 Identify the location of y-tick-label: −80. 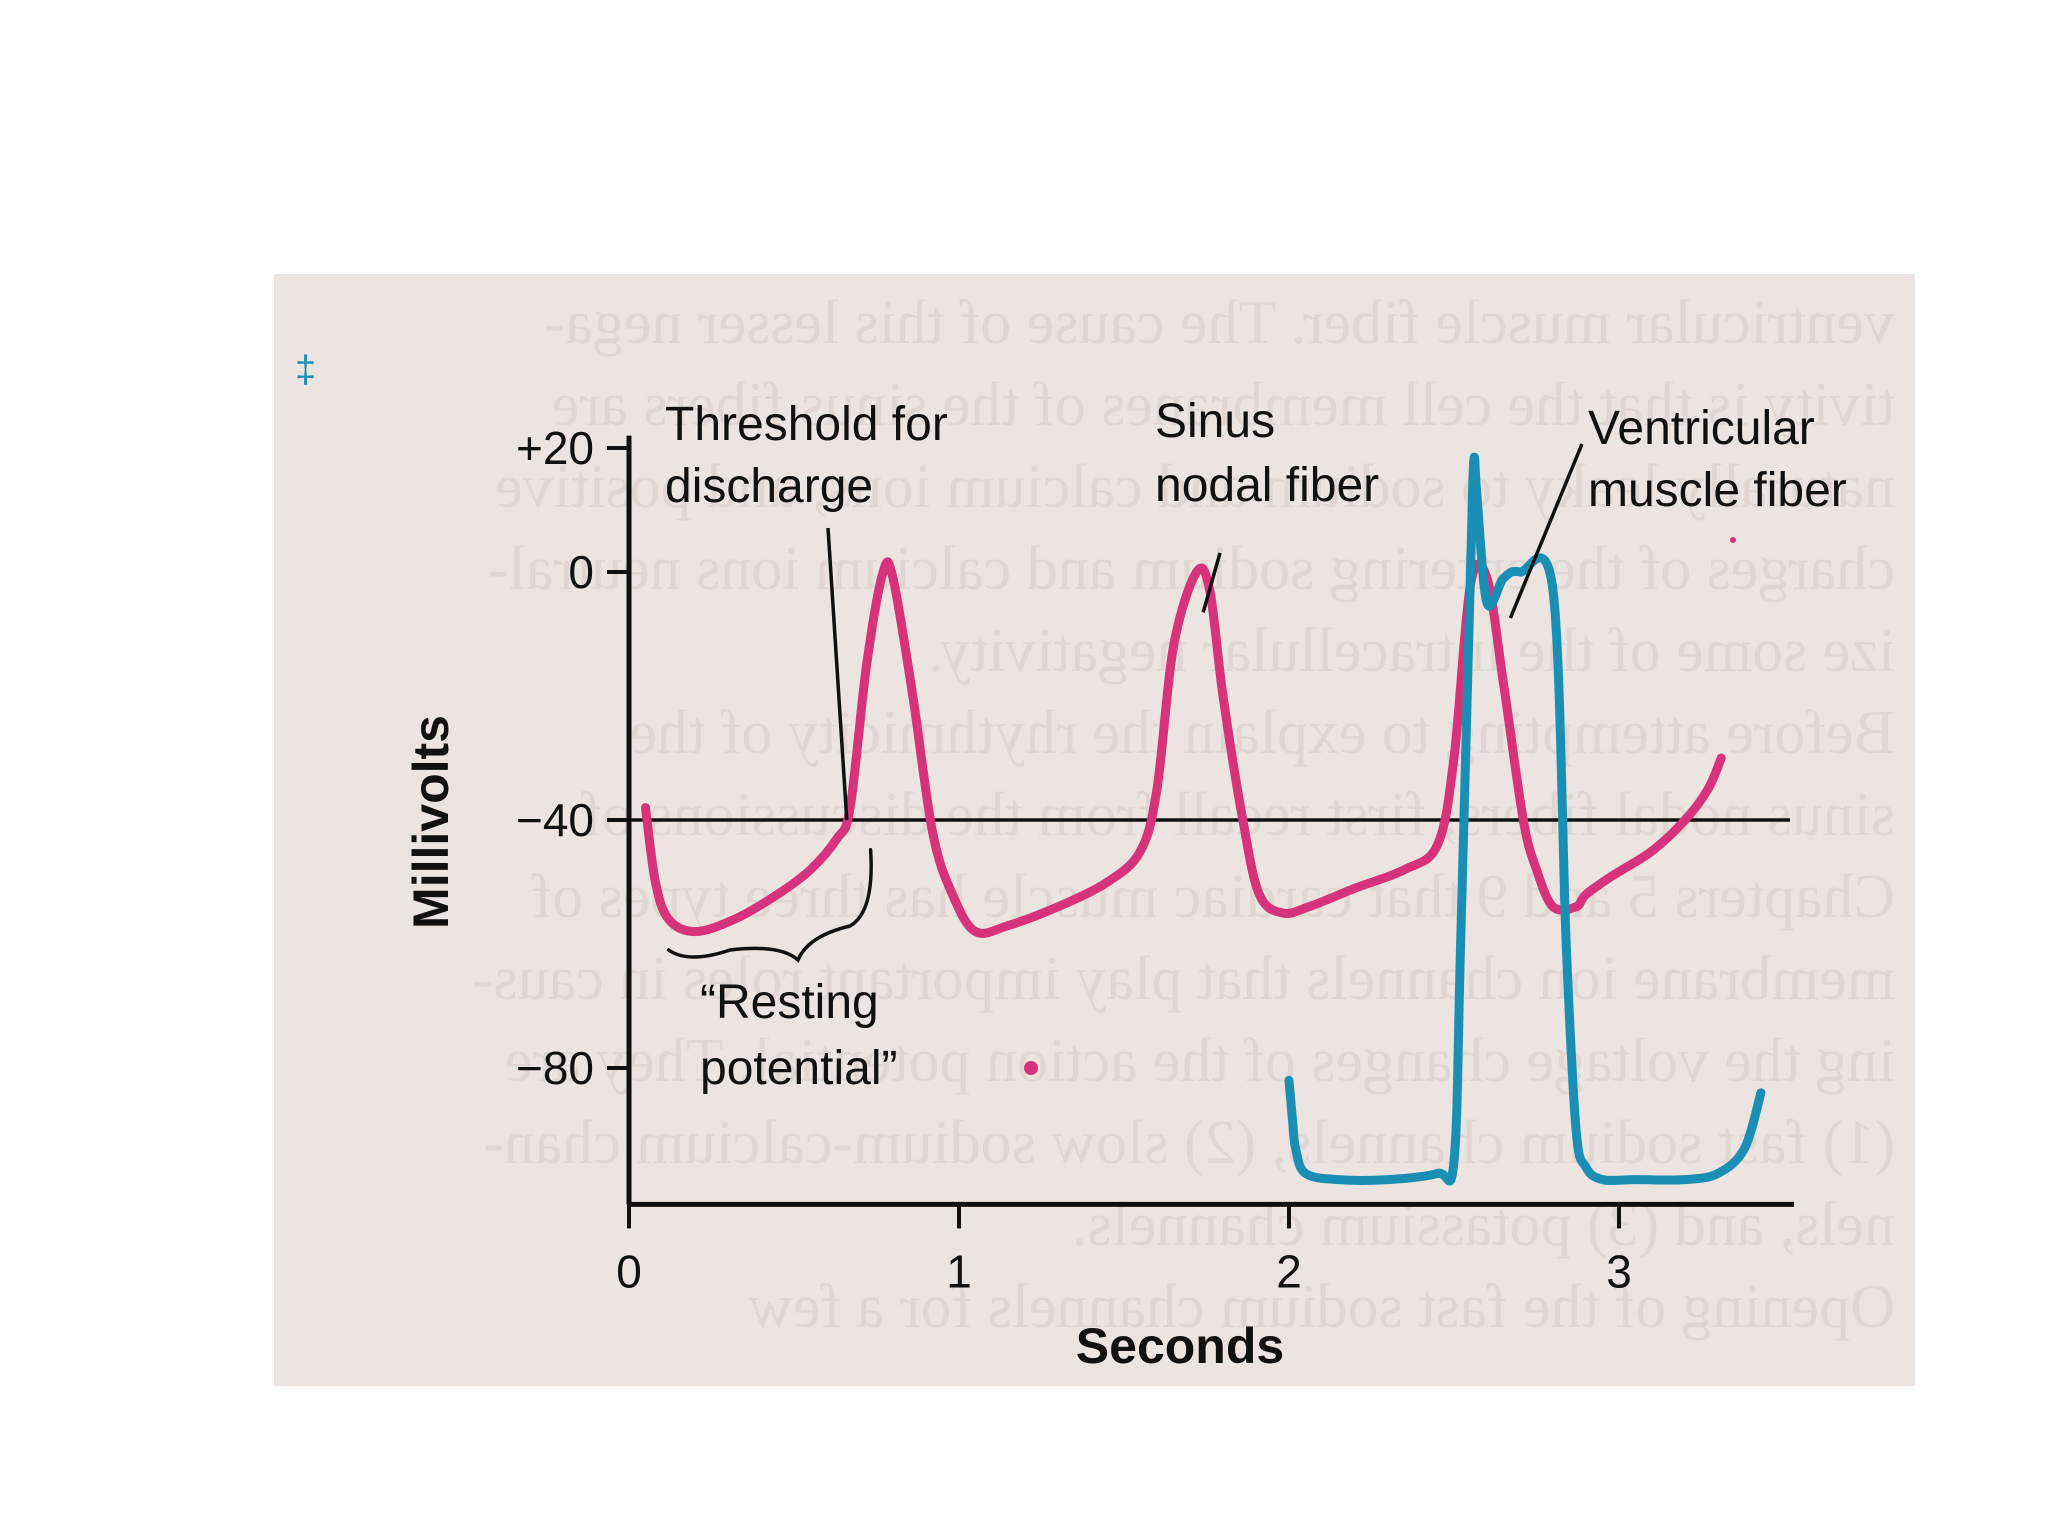
(555, 1068).